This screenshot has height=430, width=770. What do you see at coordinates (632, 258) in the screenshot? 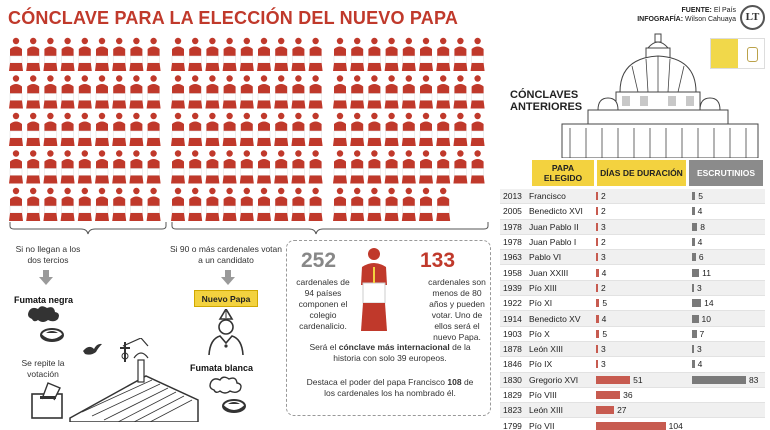
I see `table-row: 1963 Pablo VI 3 6` at bounding box center [632, 258].